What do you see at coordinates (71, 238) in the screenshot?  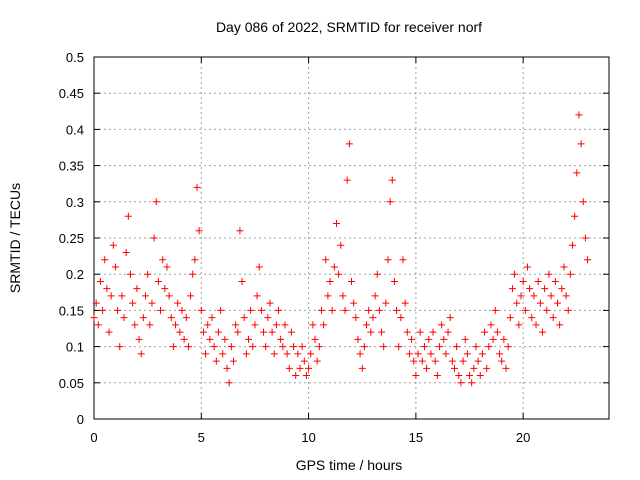 I see `y-tick-label: 0.25` at bounding box center [71, 238].